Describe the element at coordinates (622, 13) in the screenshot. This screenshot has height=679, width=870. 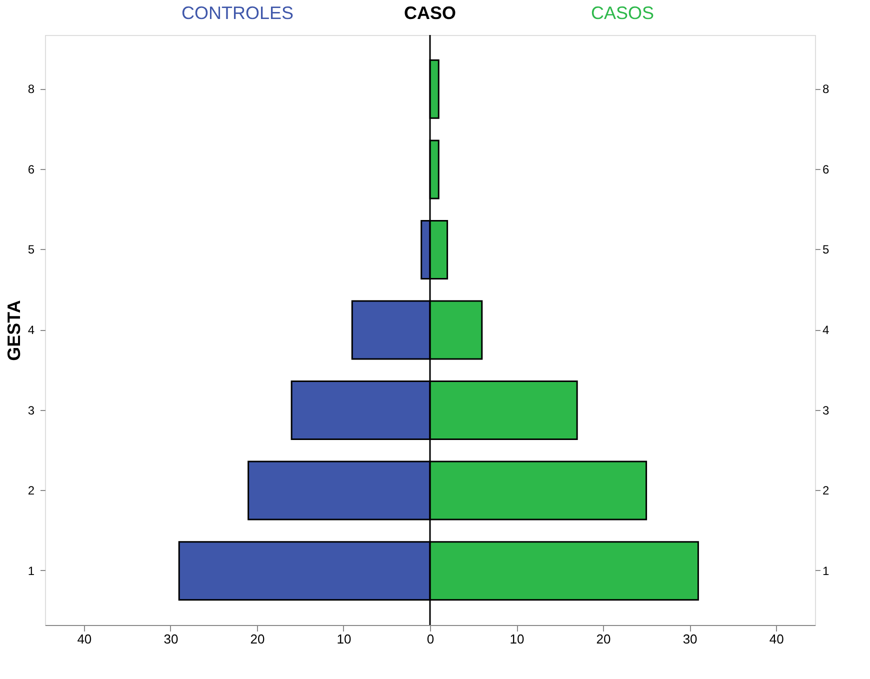
I see `text: CASOS` at that location.